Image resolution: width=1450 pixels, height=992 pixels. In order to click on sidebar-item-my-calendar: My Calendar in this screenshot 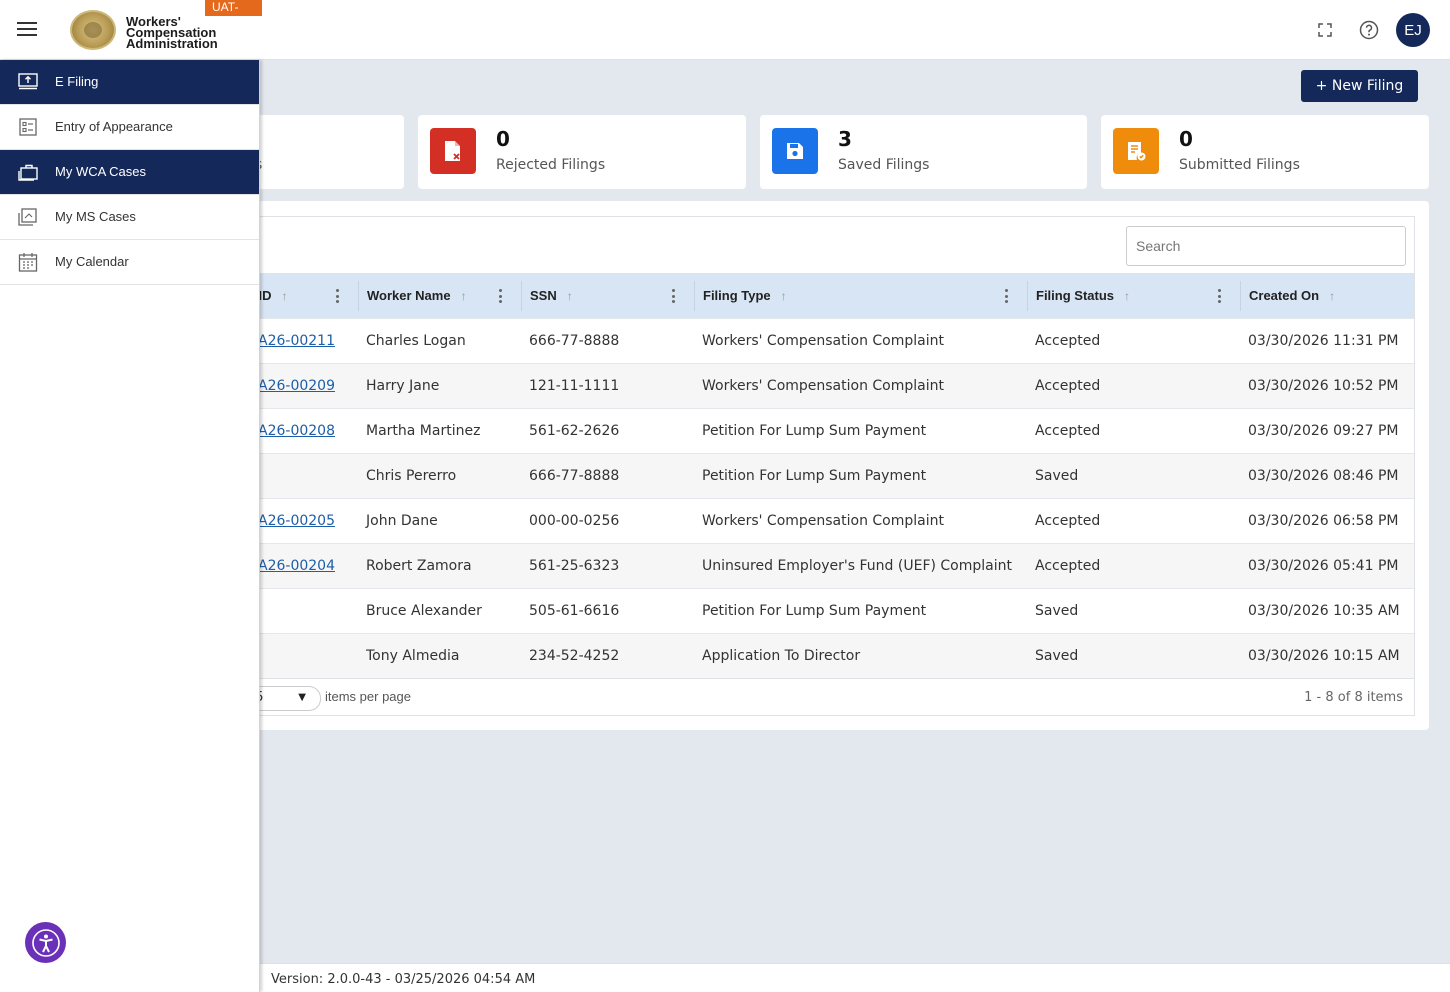, I will do `click(129, 262)`.